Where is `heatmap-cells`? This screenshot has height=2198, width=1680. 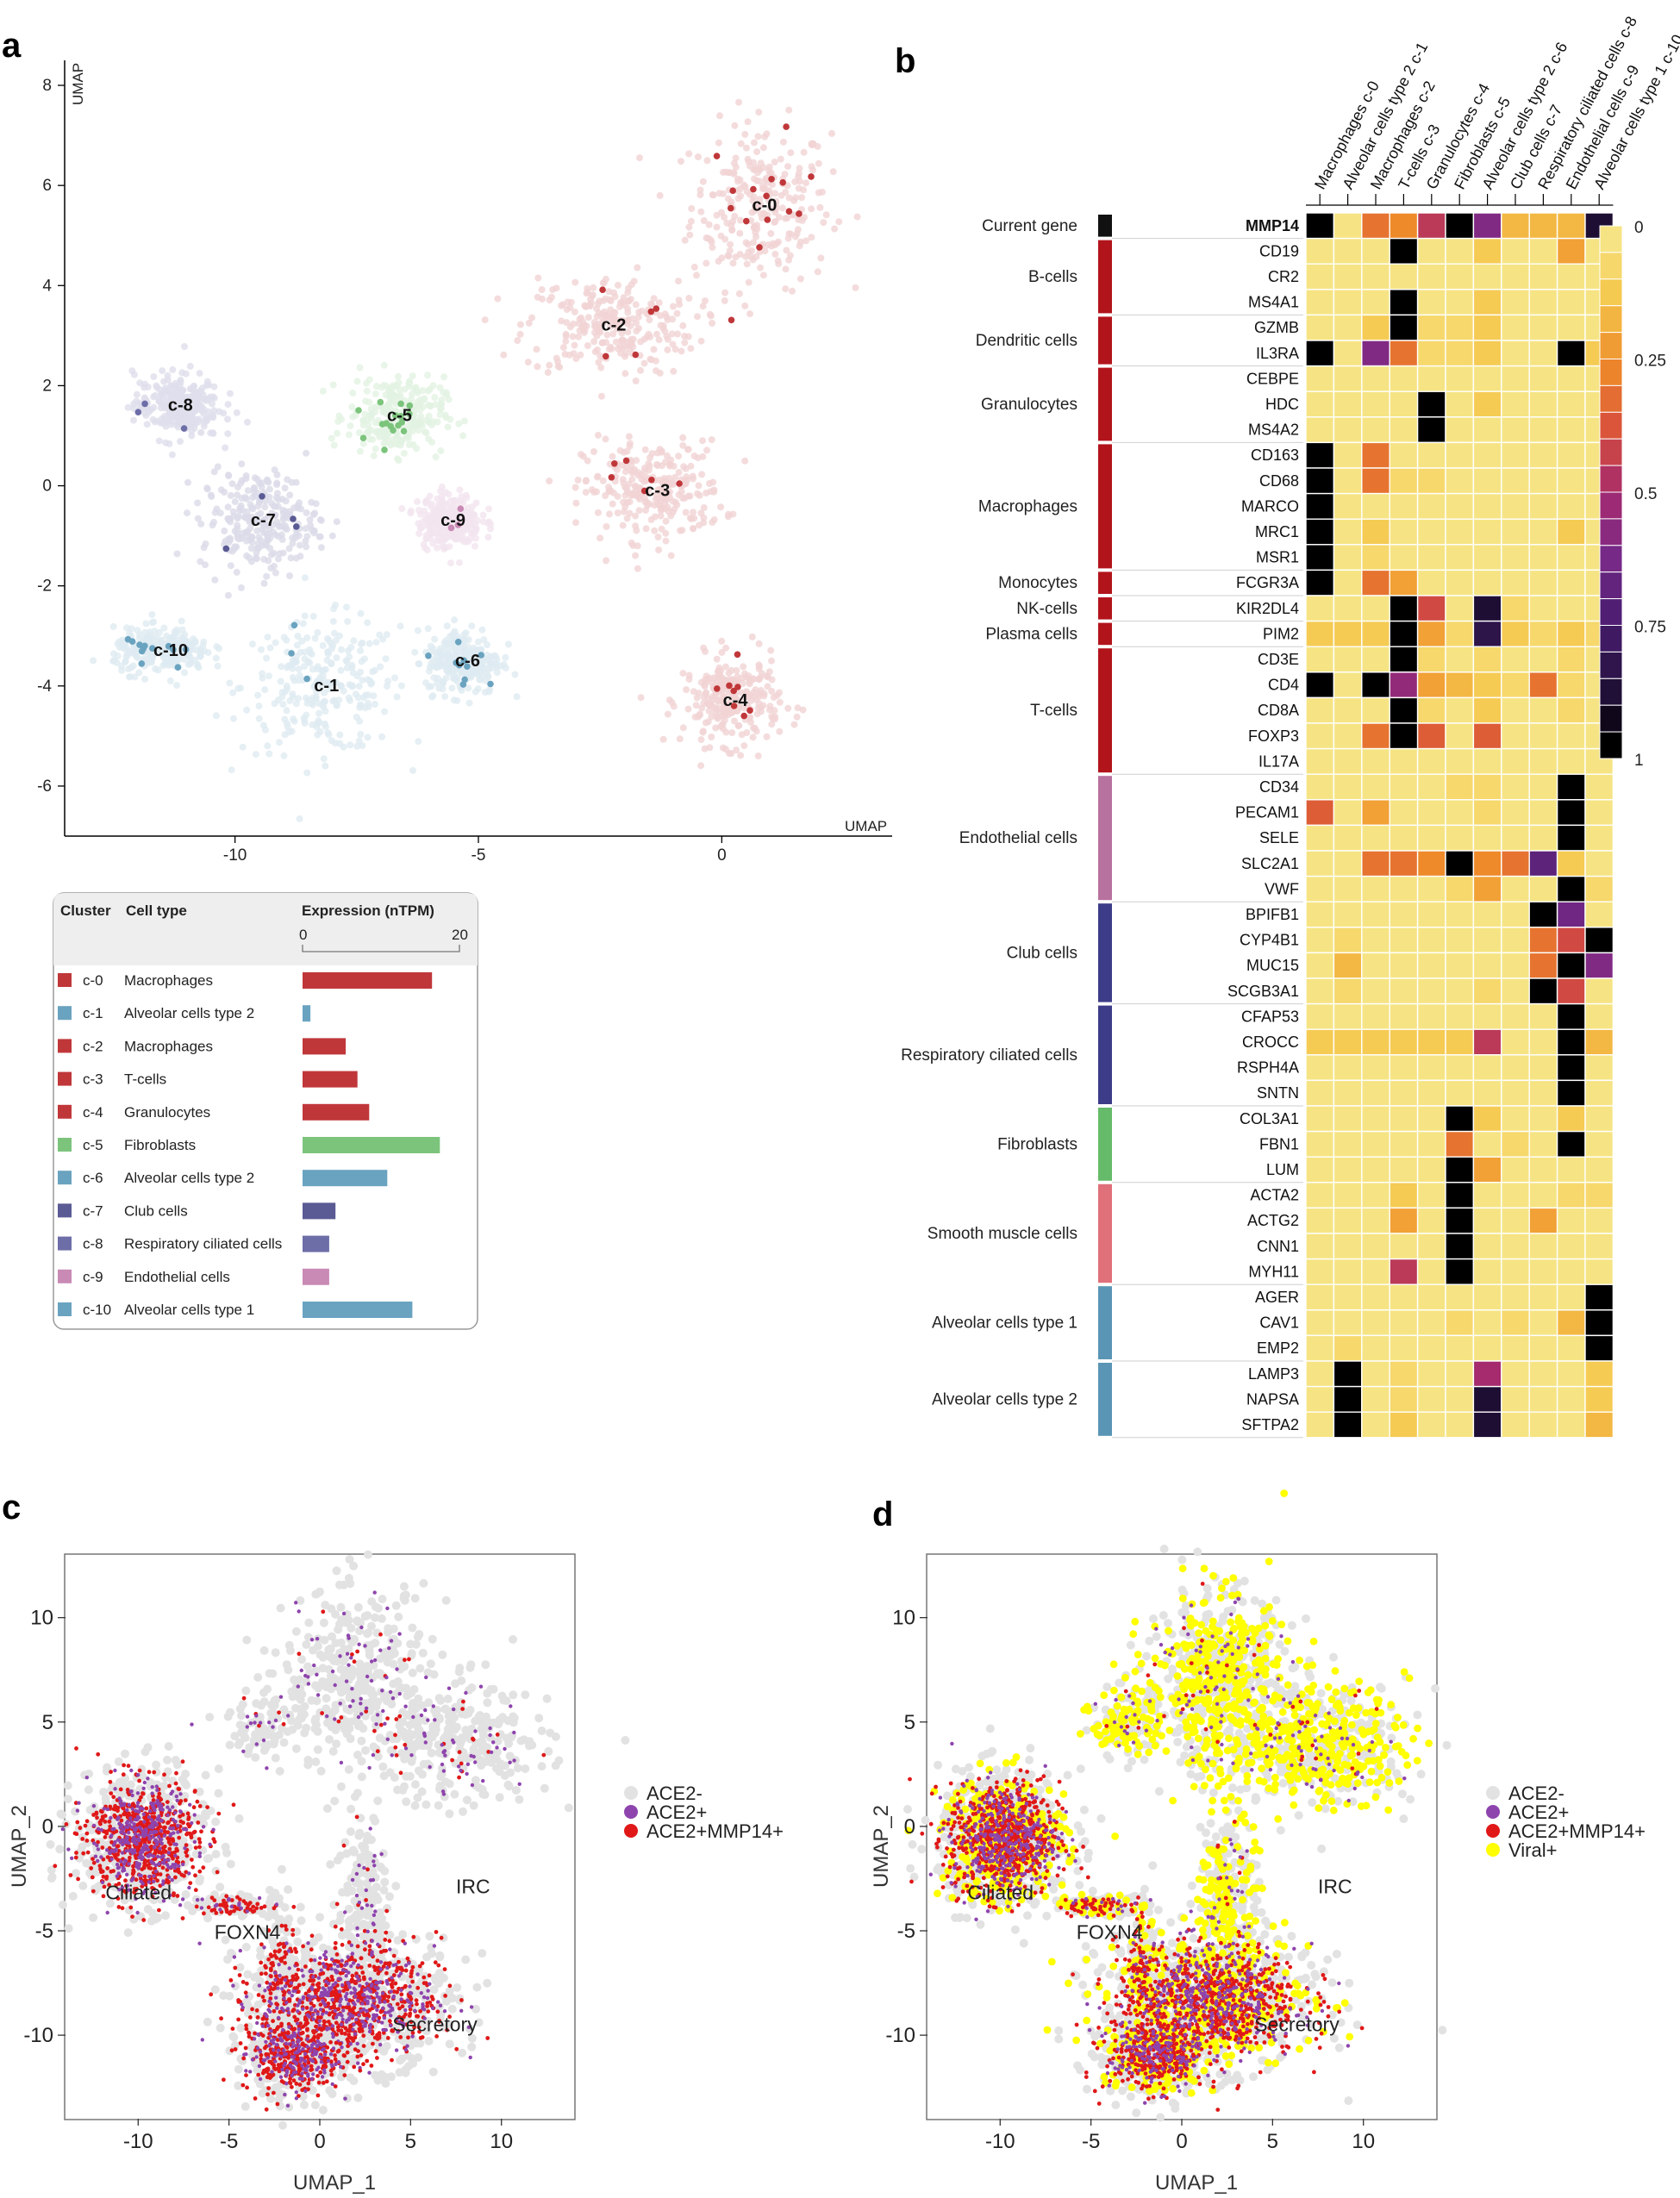
heatmap-cells is located at coordinates (1459, 825).